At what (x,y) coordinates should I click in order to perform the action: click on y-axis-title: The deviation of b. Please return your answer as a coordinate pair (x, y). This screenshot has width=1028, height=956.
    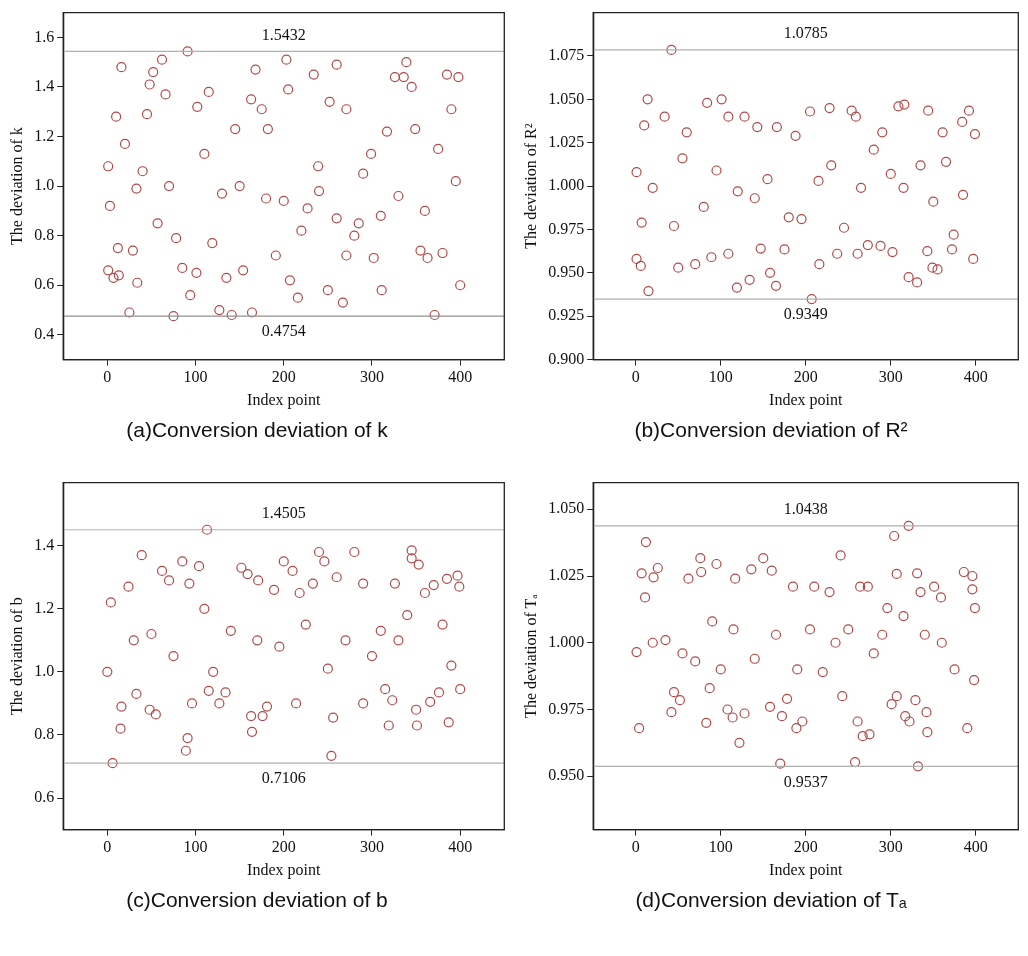
    Looking at the image, I should click on (16, 656).